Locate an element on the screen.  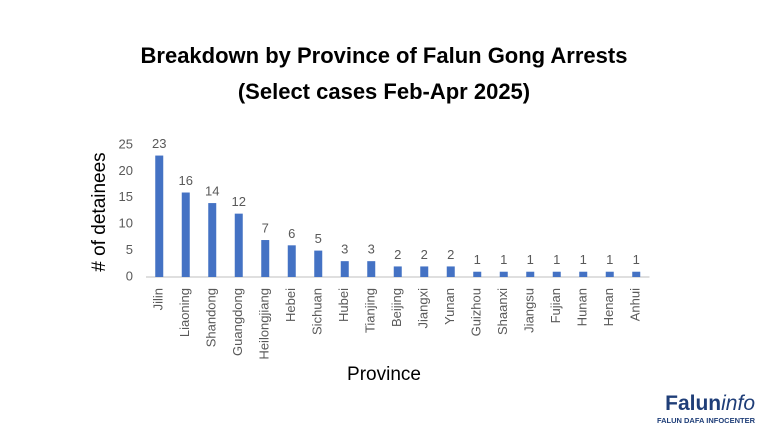
x-tick-label: Liaoning is located at coordinates (184, 312).